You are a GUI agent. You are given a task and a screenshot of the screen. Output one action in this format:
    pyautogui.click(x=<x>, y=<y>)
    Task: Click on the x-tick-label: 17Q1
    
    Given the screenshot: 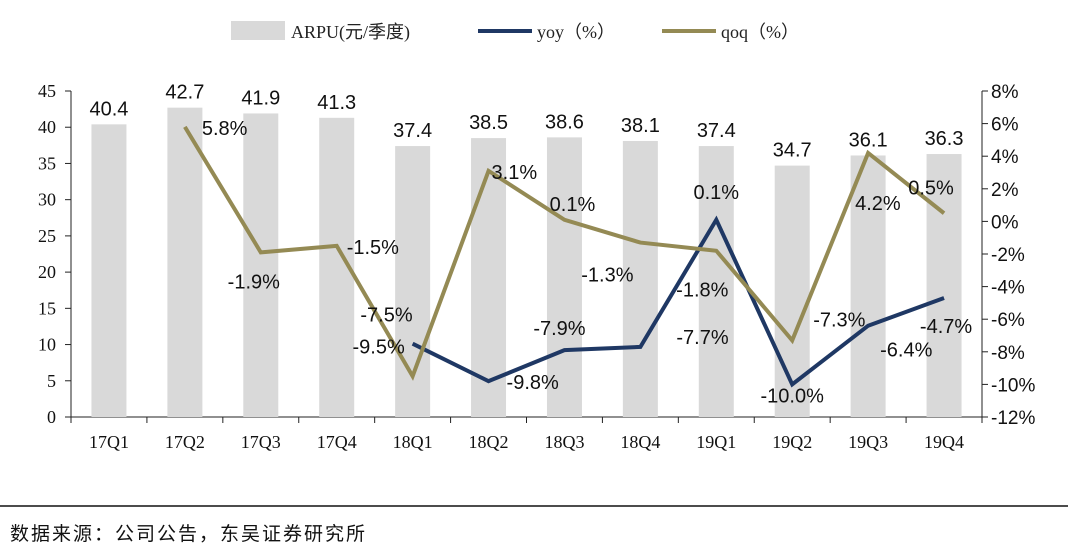 What is the action you would take?
    pyautogui.click(x=109, y=442)
    